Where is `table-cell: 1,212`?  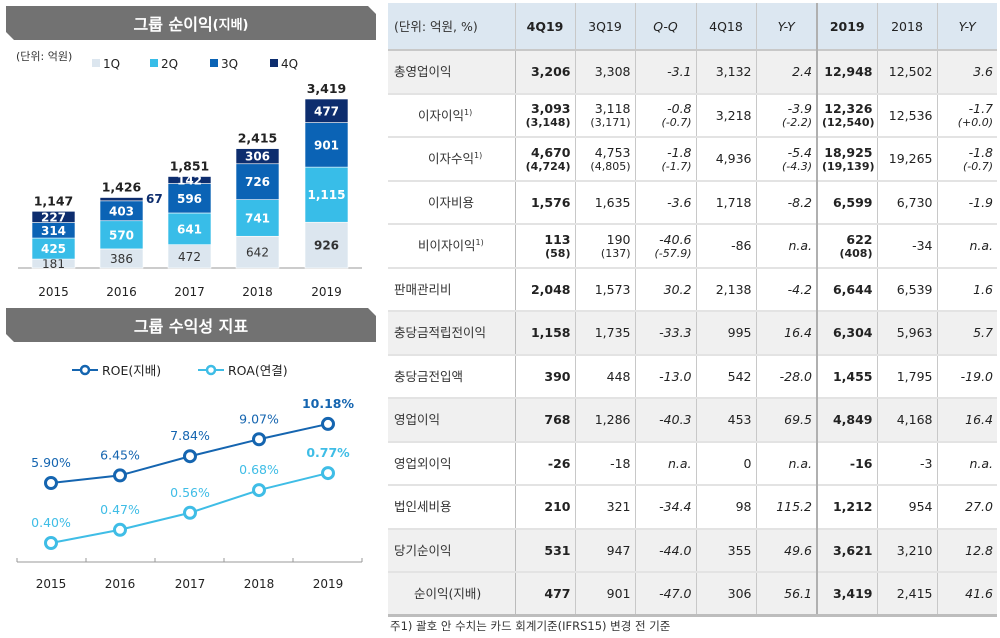
table-cell: 1,212 is located at coordinates (846, 507).